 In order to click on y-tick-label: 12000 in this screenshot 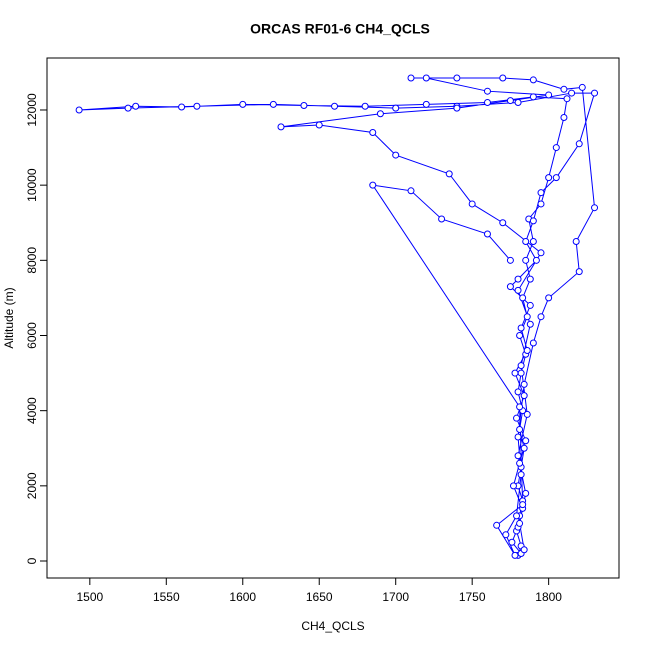, I will do `click(32, 110)`.